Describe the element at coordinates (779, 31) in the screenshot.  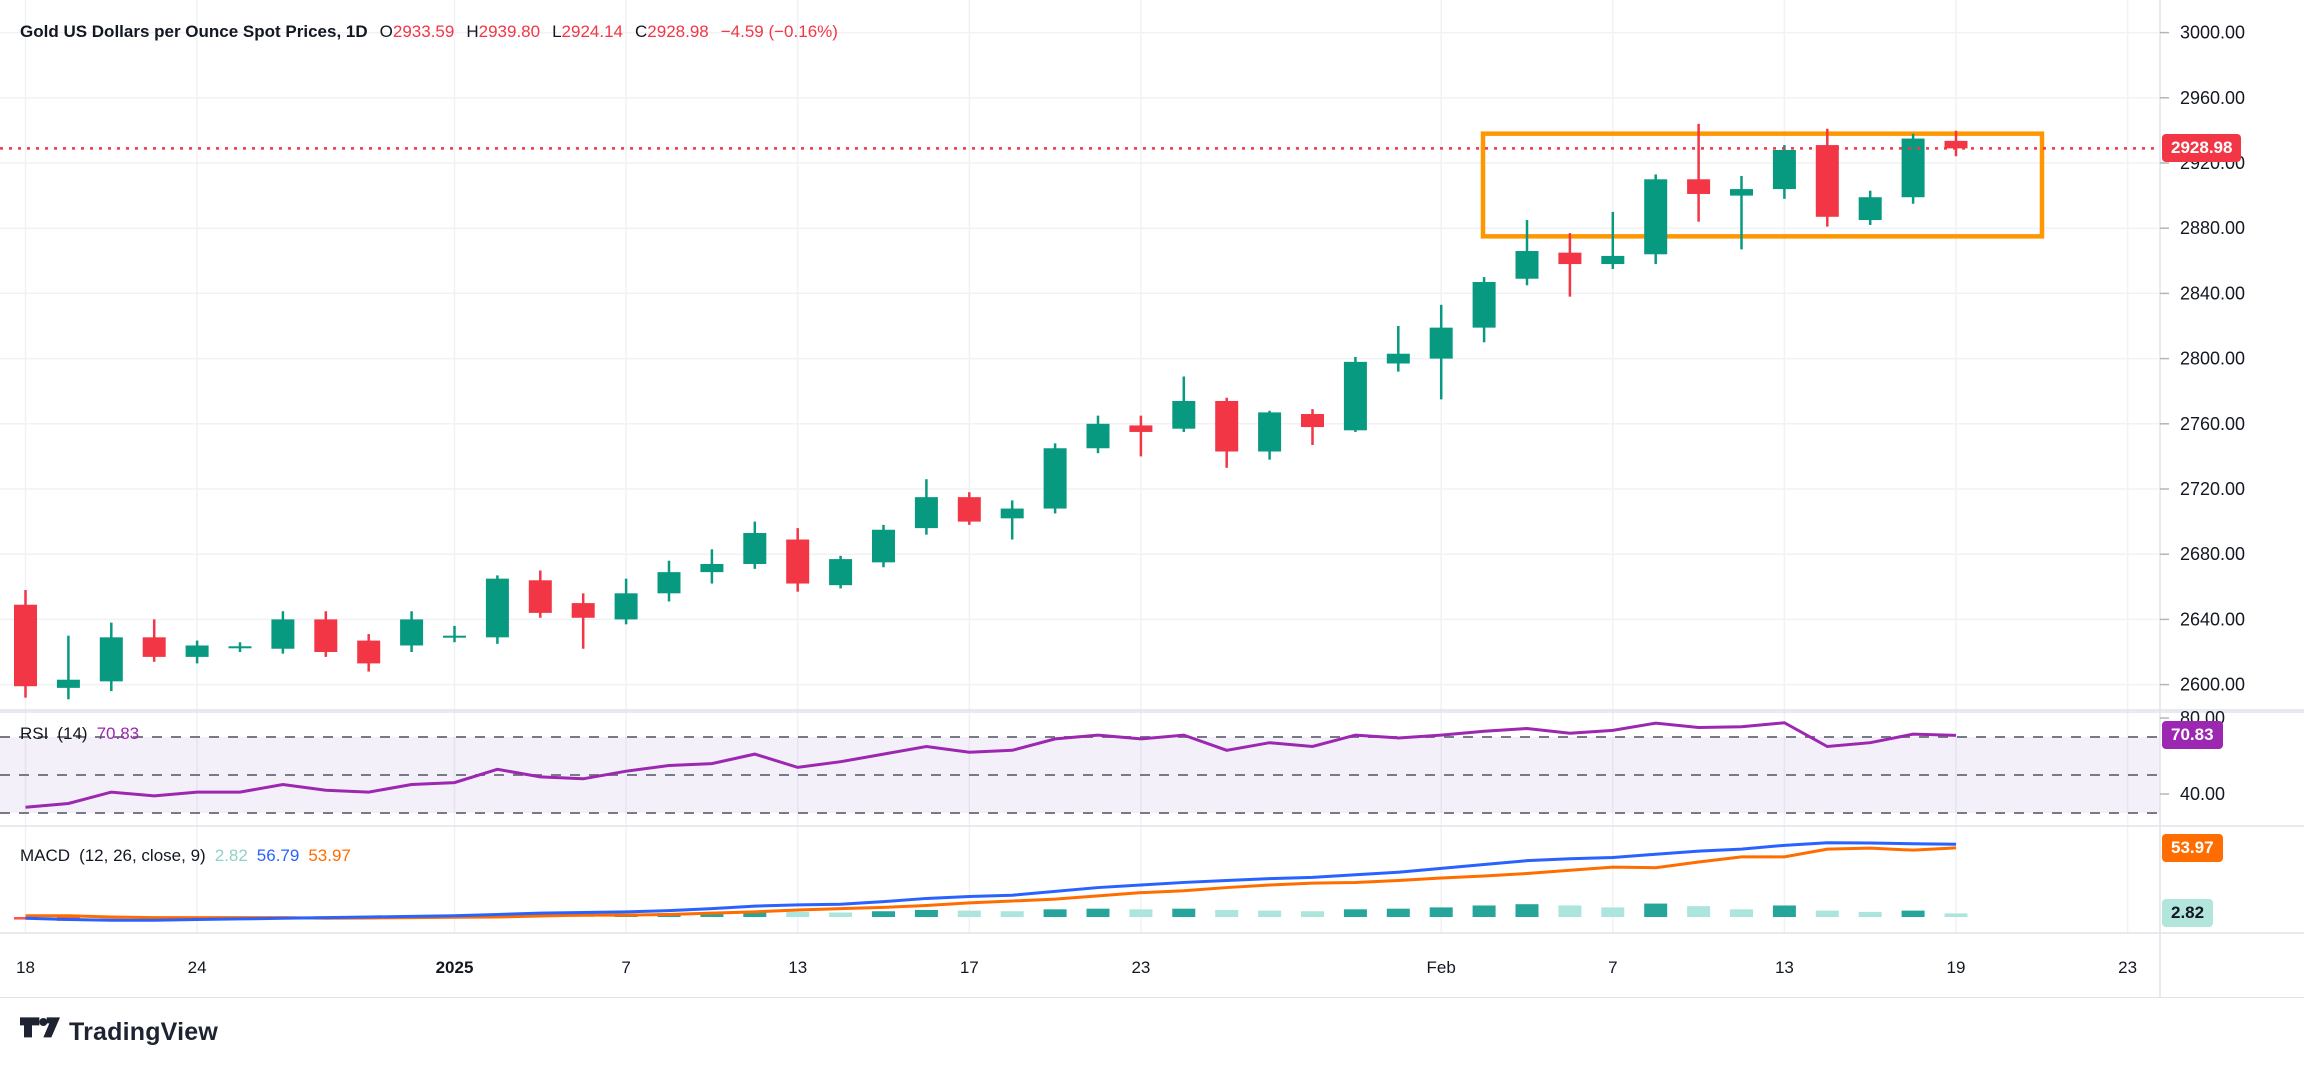
I see `price-change: −4.59 (−0.16%)` at that location.